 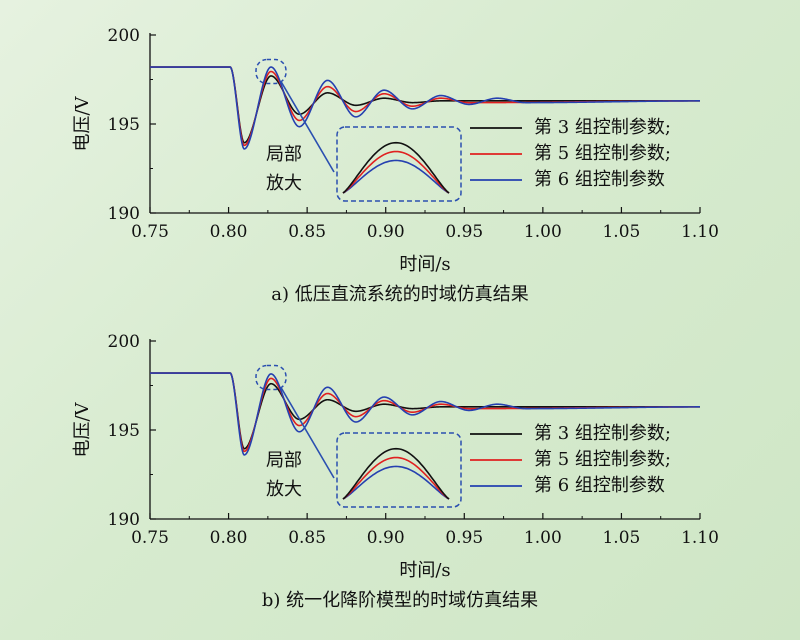 What do you see at coordinates (400, 600) in the screenshot?
I see `figure-caption: b) 统一化降阶模型的时域仿真结果` at bounding box center [400, 600].